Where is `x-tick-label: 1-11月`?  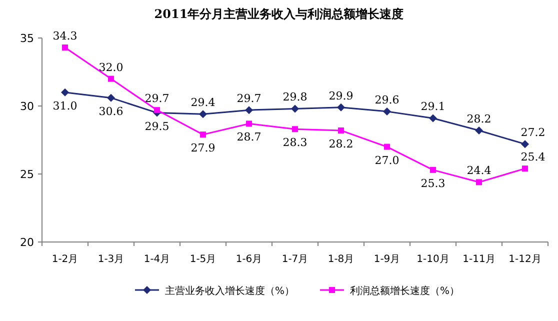
x-tick-label: 1-11月 is located at coordinates (479, 259).